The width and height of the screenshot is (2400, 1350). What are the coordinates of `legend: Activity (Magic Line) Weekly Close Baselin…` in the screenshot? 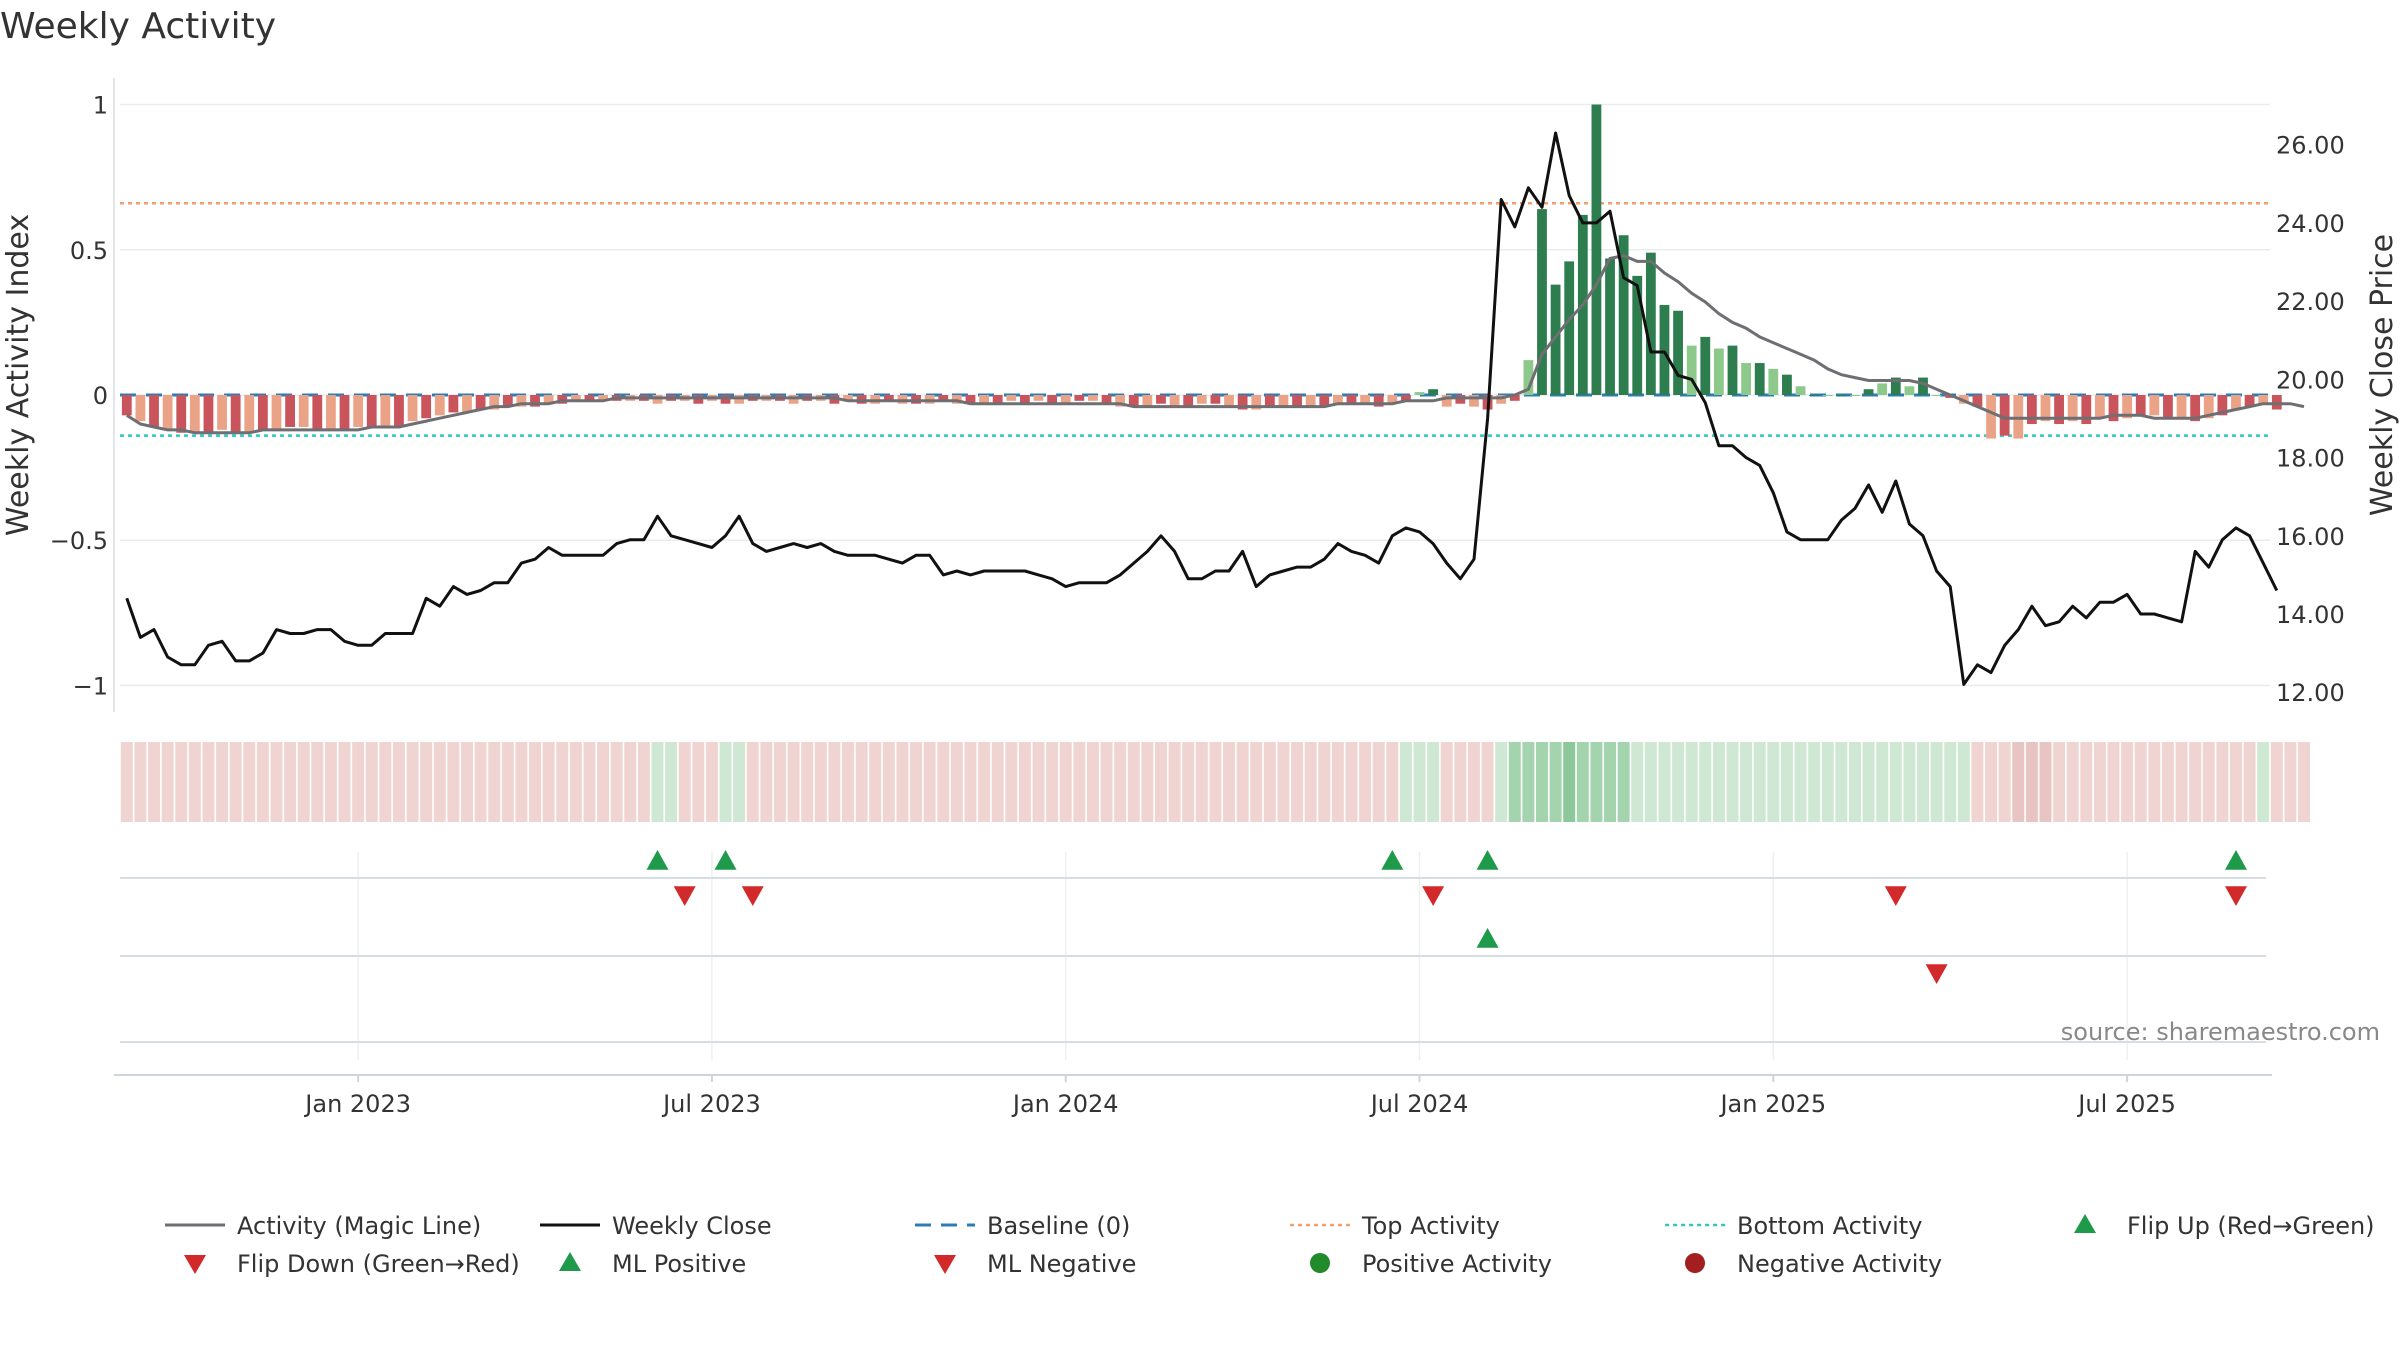 It's located at (1270, 1245).